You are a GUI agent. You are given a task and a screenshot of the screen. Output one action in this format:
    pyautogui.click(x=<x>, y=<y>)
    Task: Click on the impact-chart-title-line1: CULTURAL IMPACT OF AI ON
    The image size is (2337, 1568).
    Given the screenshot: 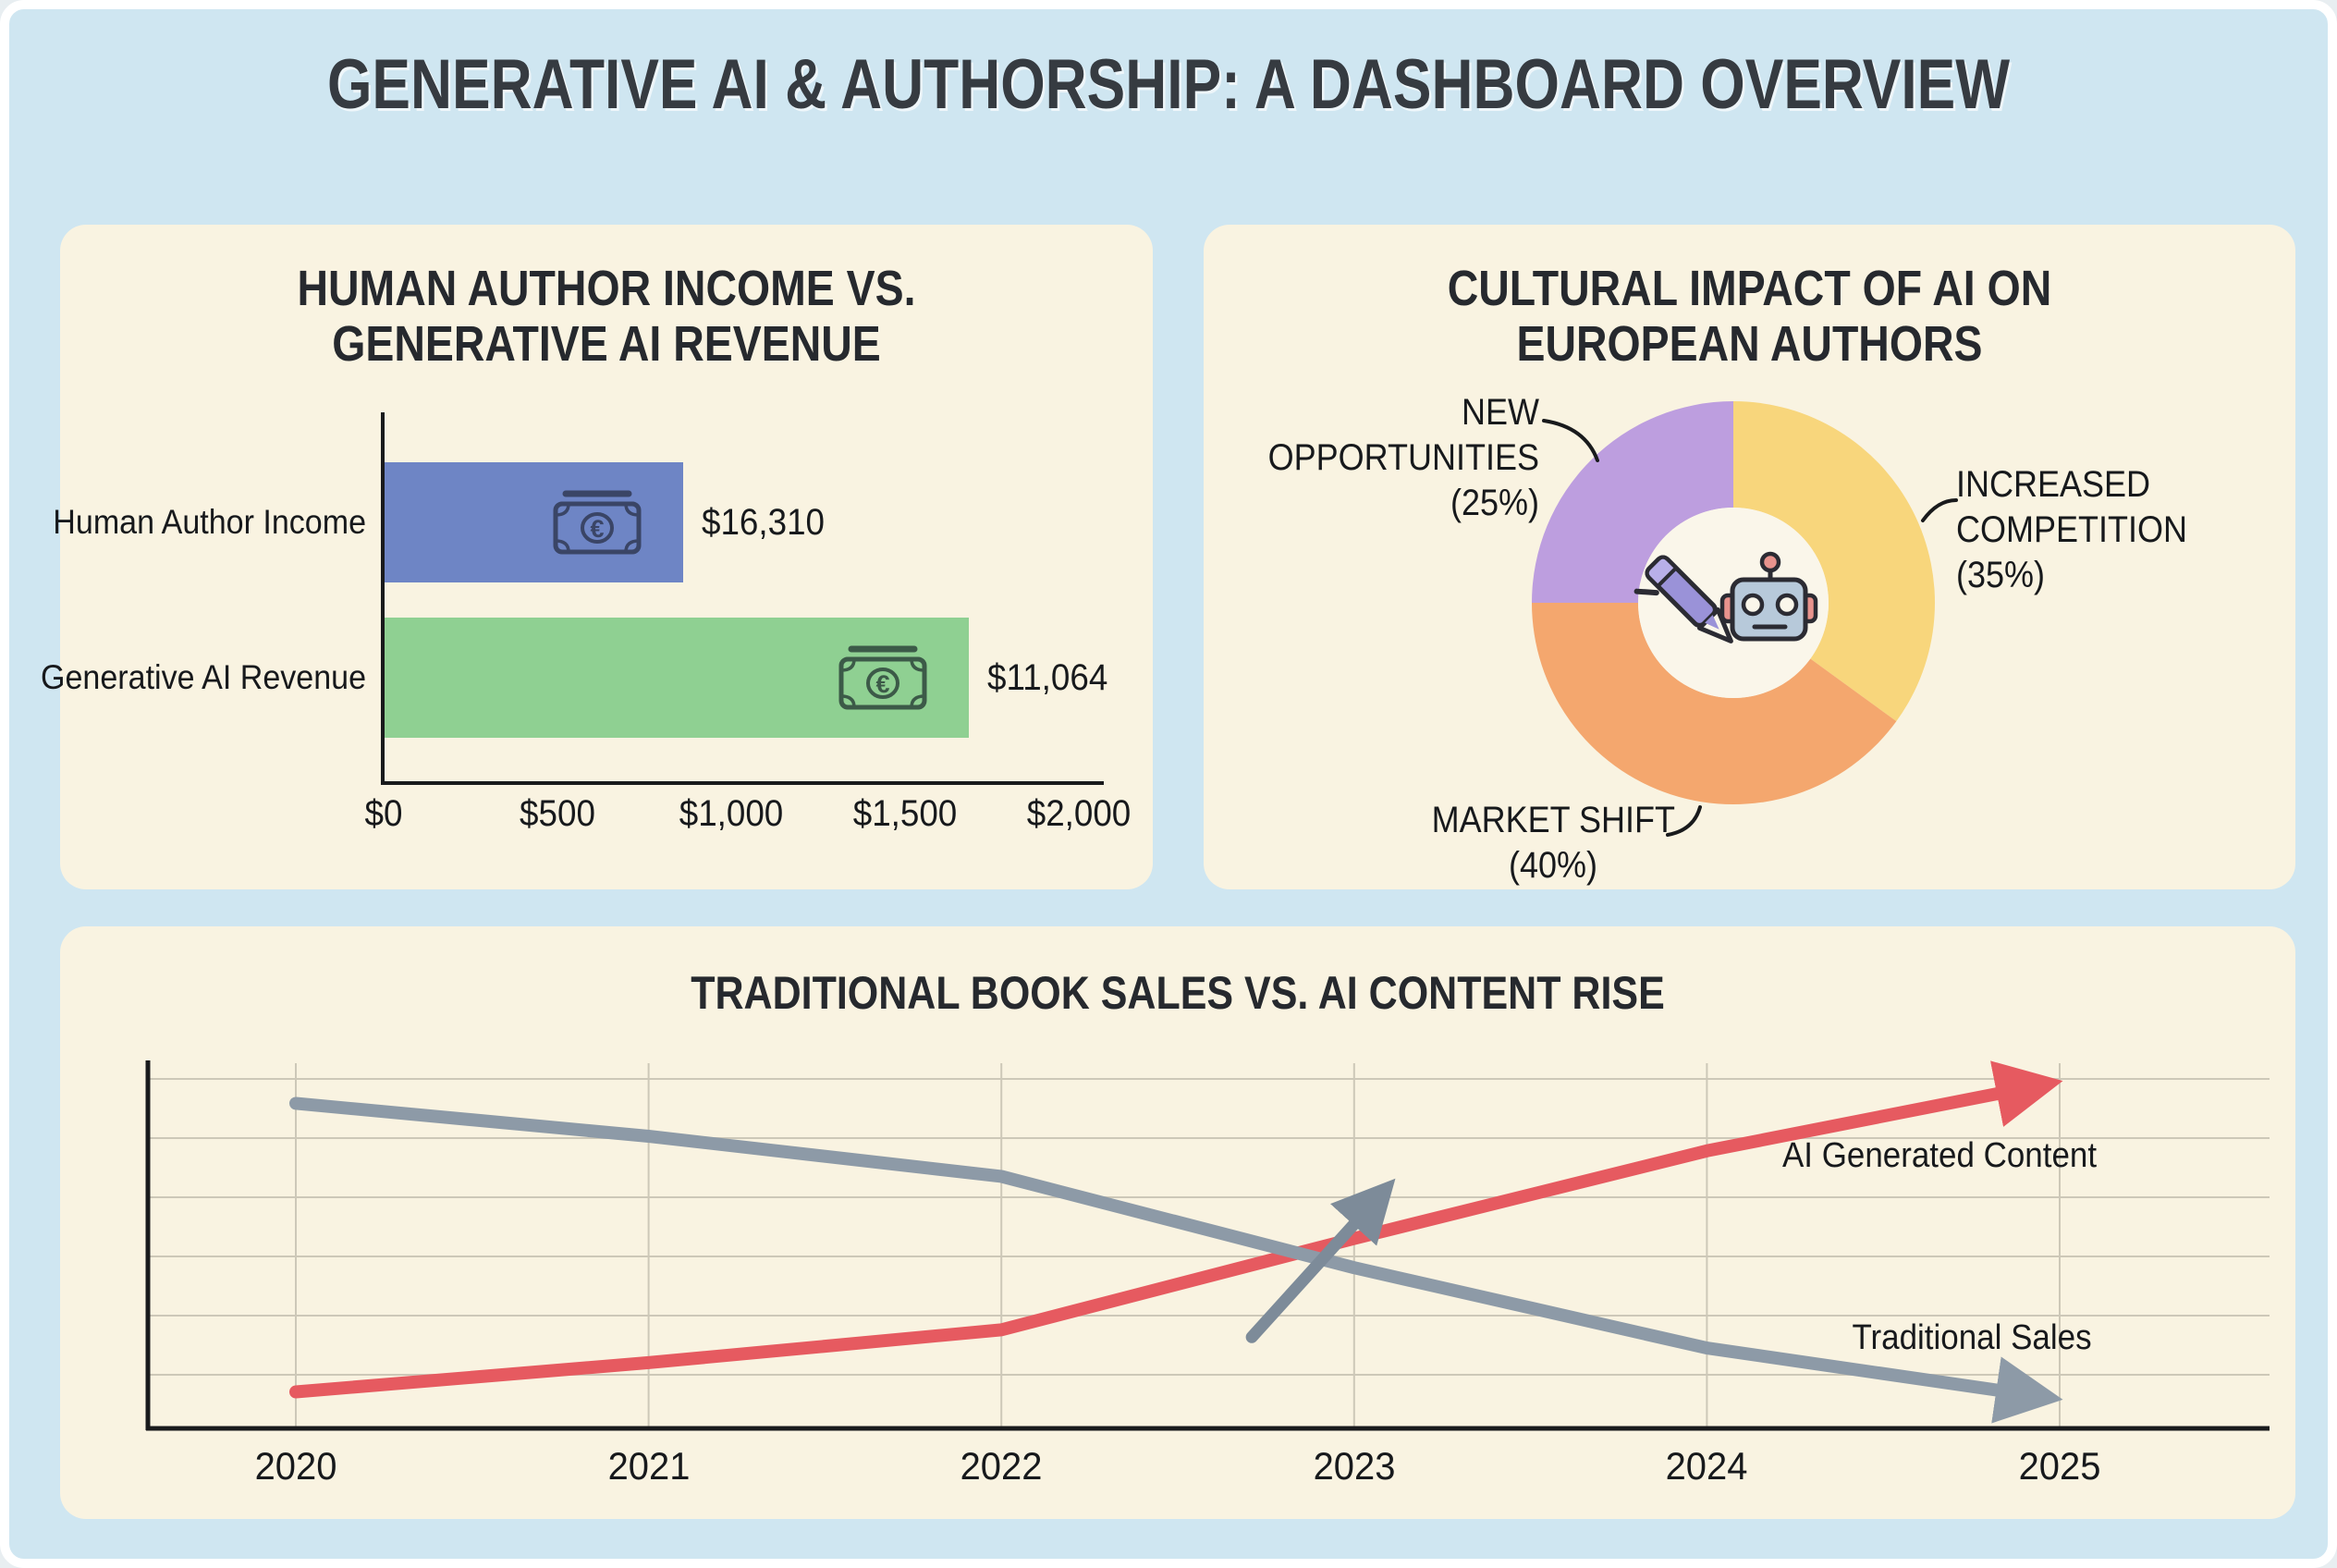 What is the action you would take?
    pyautogui.click(x=1749, y=289)
    